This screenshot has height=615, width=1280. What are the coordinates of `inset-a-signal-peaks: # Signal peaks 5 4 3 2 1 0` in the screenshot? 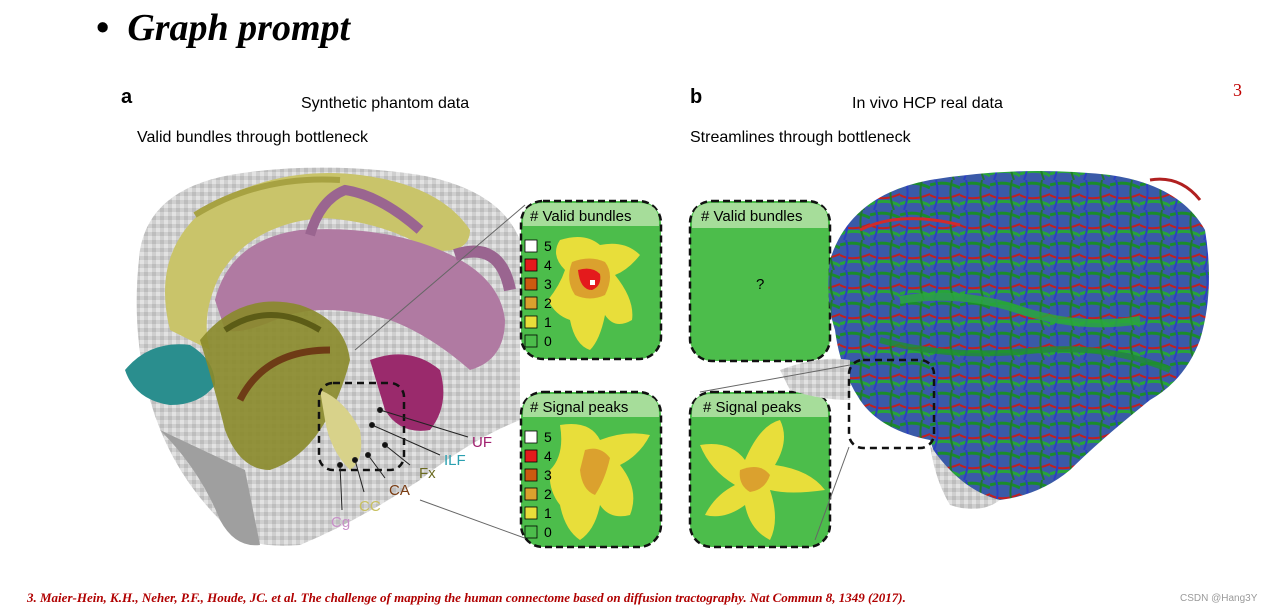 It's located at (591, 469).